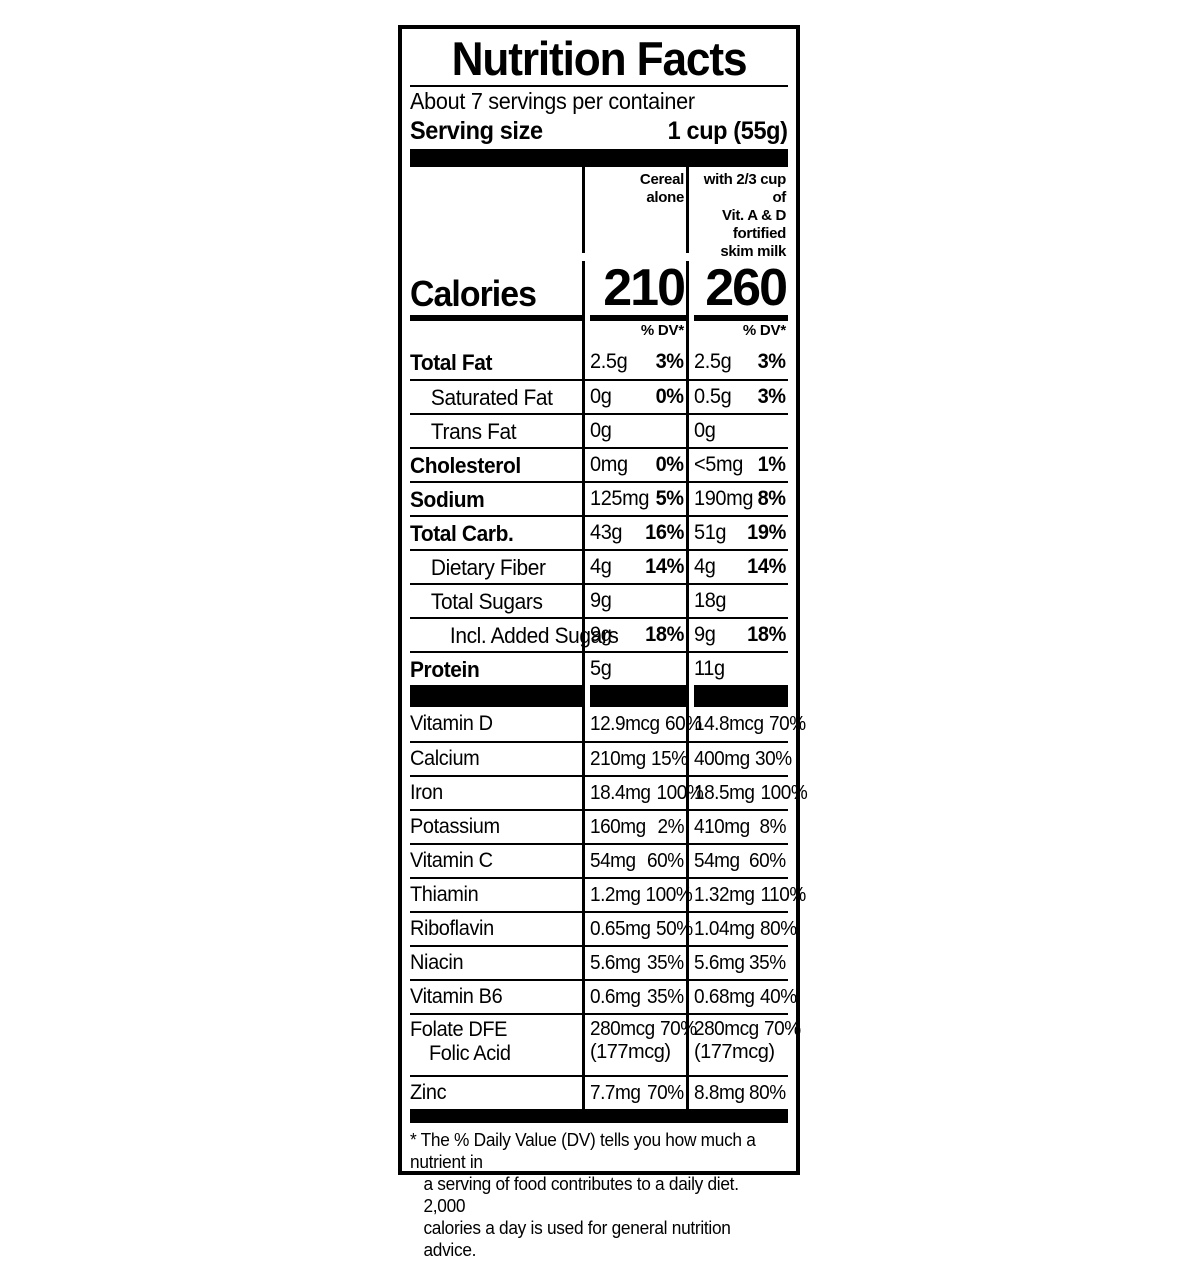 This screenshot has width=1200, height=1261. I want to click on nutrient-row: Incl. Added Sugars 9g 18% 9g 18%, so click(599, 634).